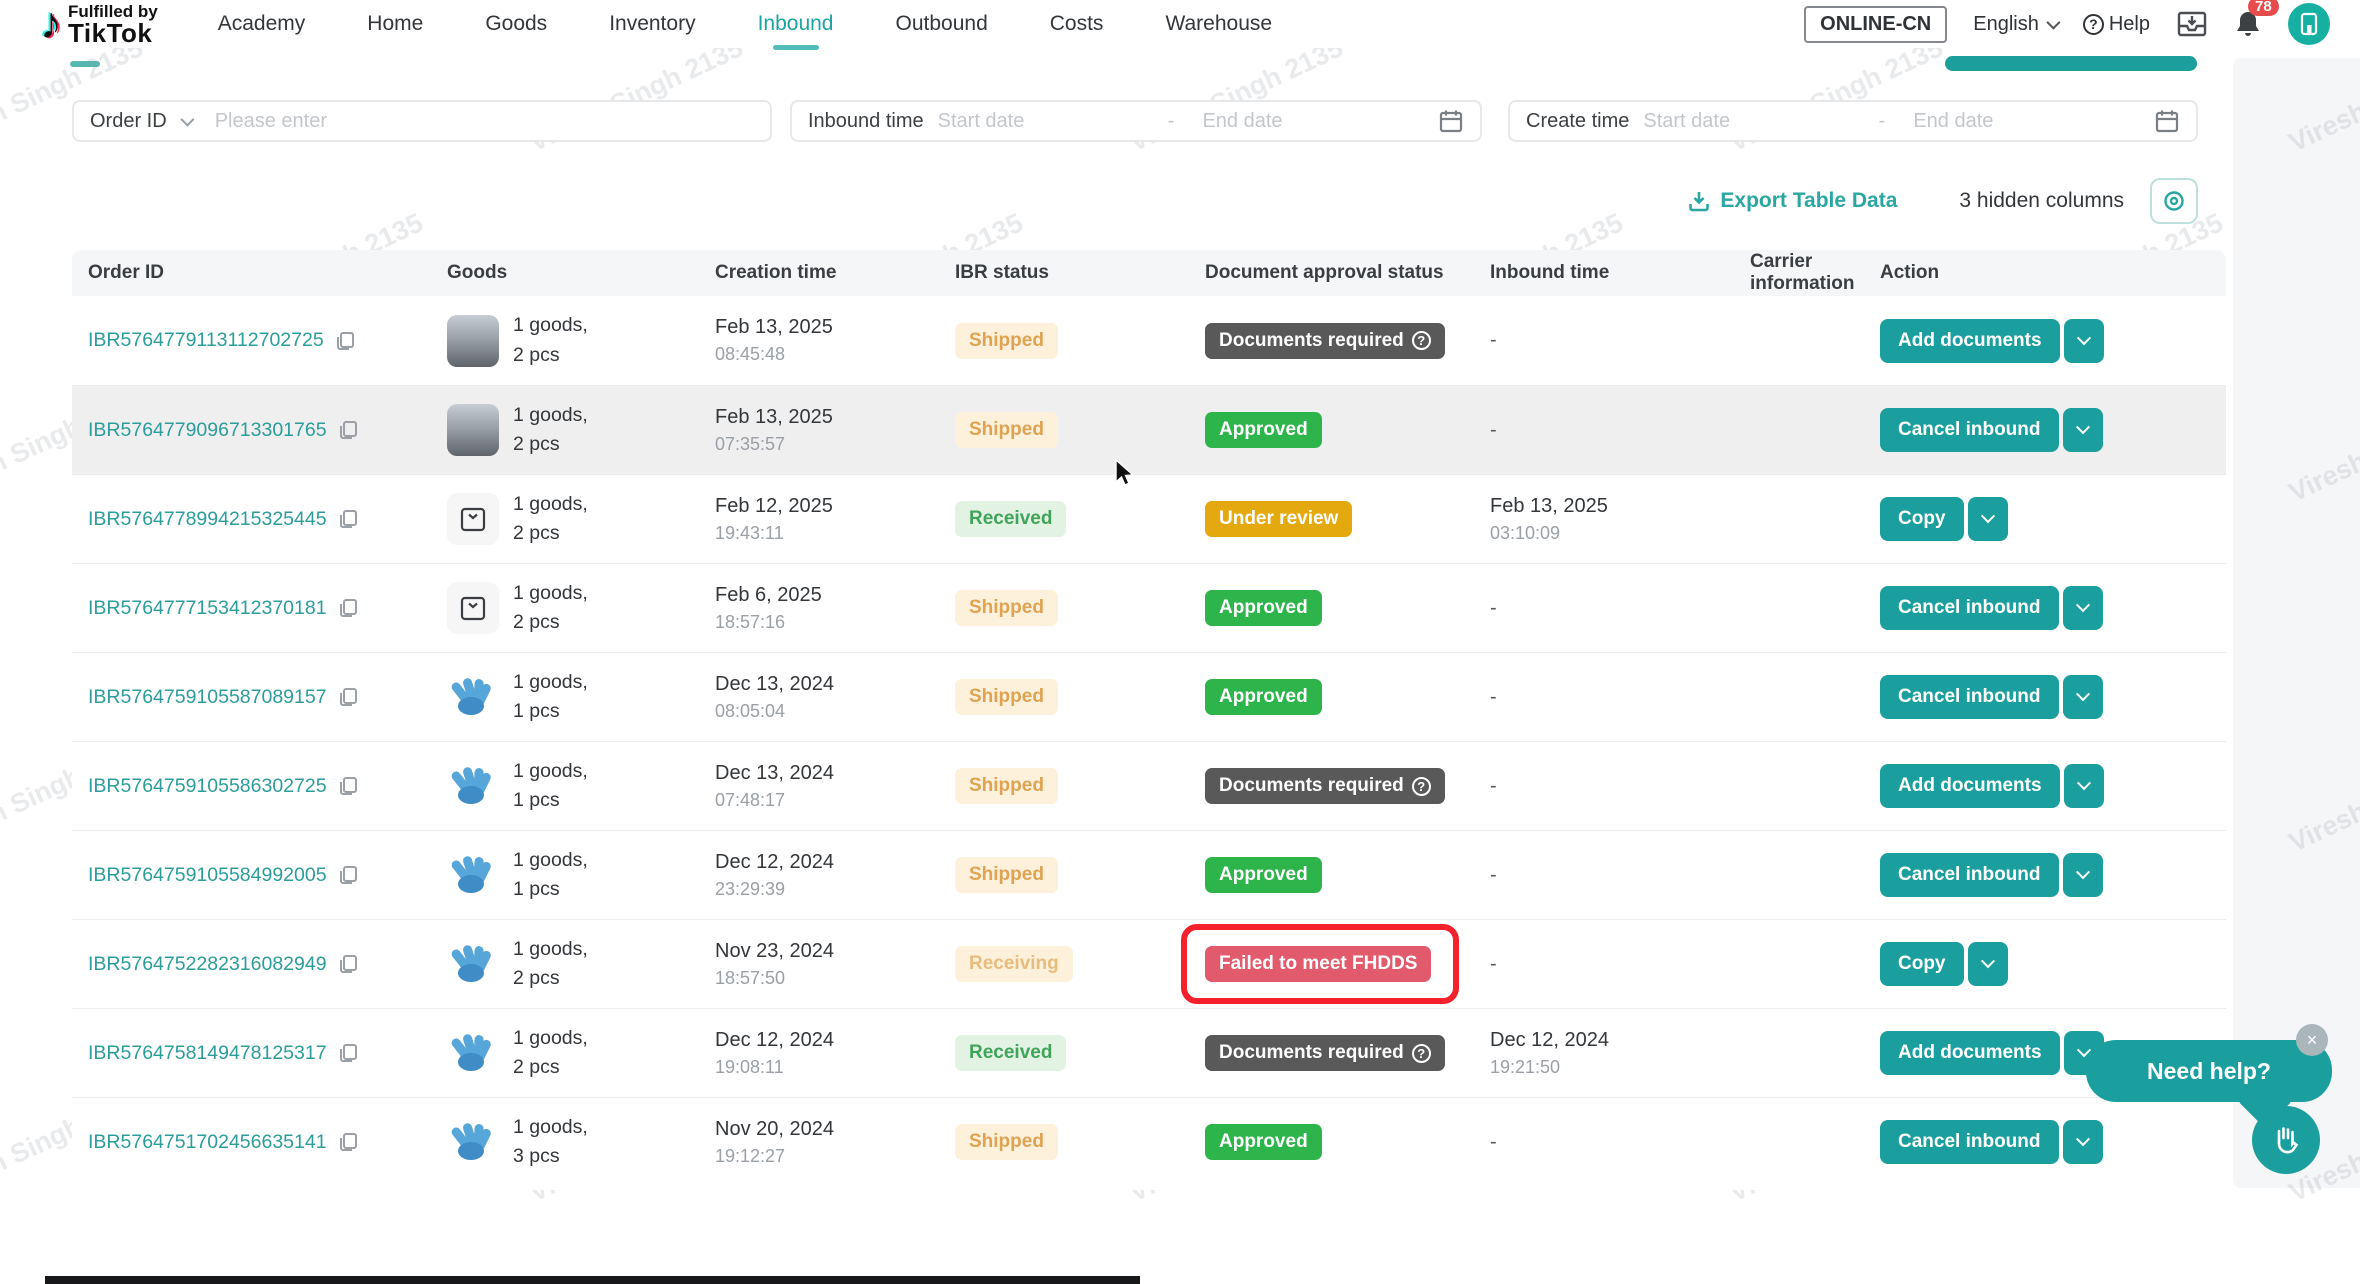 The width and height of the screenshot is (2360, 1284). I want to click on nav-item-costs: Costs, so click(1076, 23).